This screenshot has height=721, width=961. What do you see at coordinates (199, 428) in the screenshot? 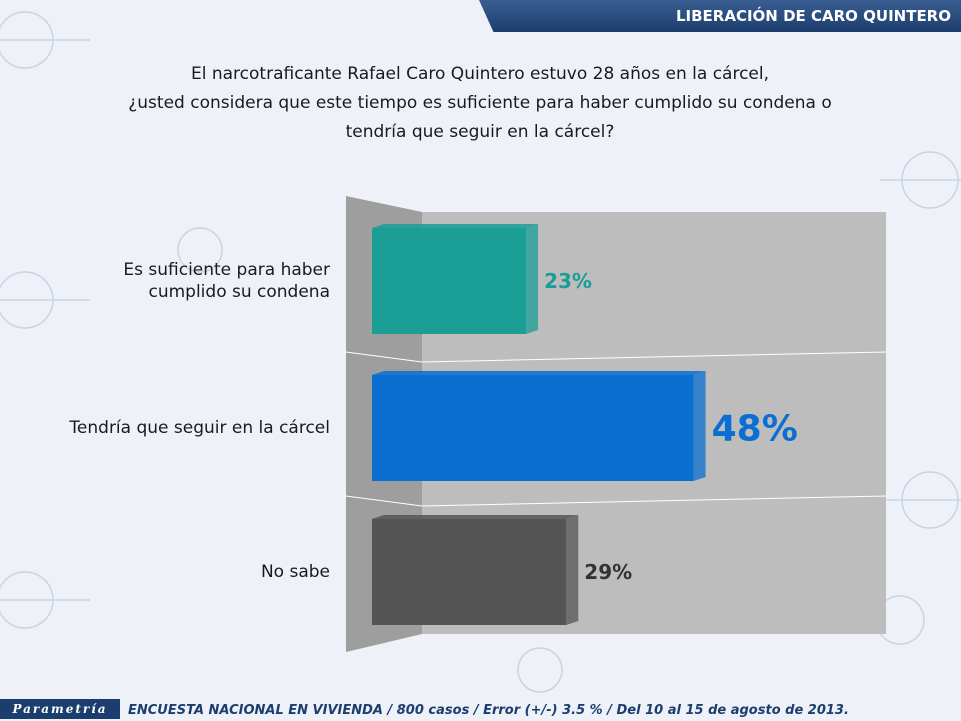
I see `category-label: Tendría que seguir en la cárcel` at bounding box center [199, 428].